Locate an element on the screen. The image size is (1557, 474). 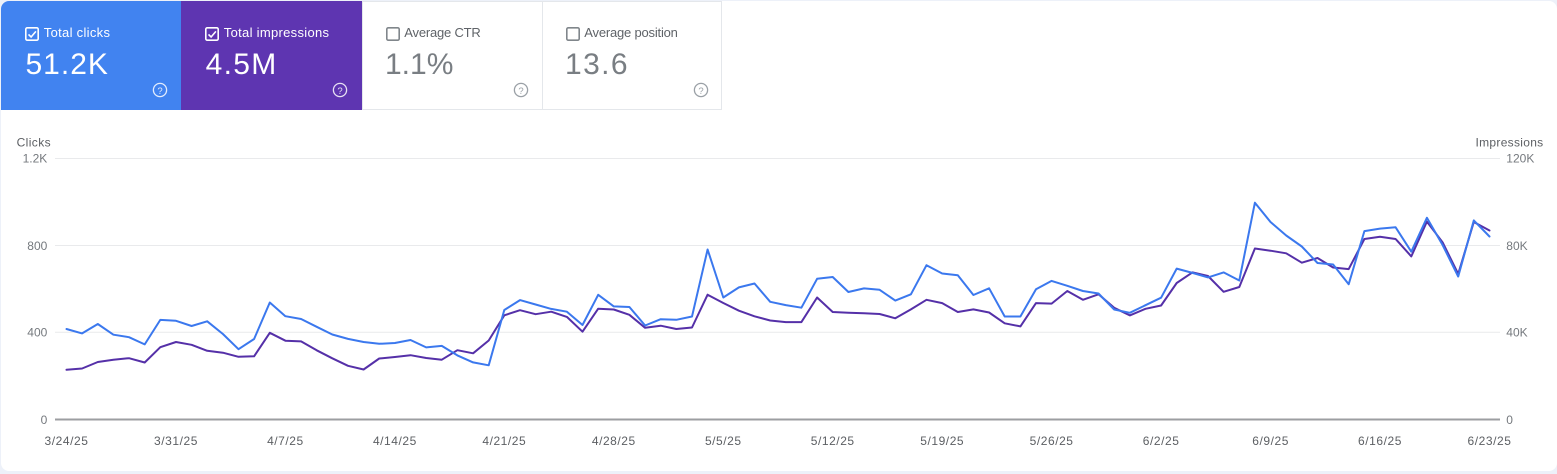
svg-text: 3/31/25 is located at coordinates (176, 441).